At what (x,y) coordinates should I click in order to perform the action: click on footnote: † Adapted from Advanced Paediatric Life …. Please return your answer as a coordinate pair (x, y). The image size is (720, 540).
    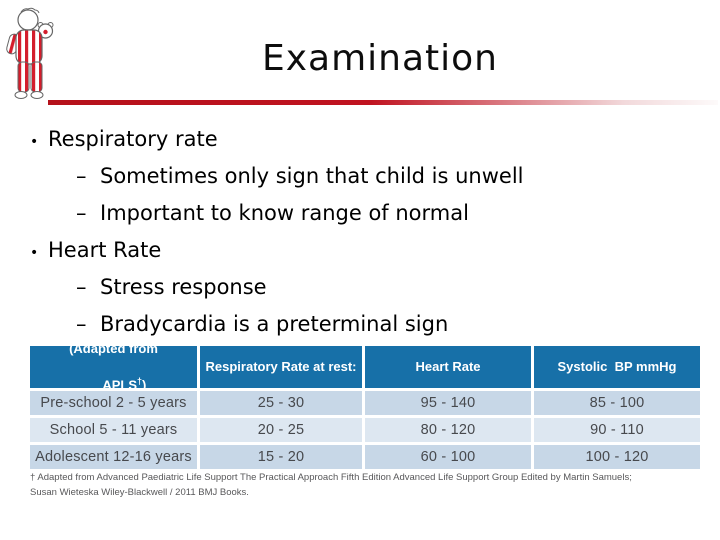
    Looking at the image, I should click on (370, 485).